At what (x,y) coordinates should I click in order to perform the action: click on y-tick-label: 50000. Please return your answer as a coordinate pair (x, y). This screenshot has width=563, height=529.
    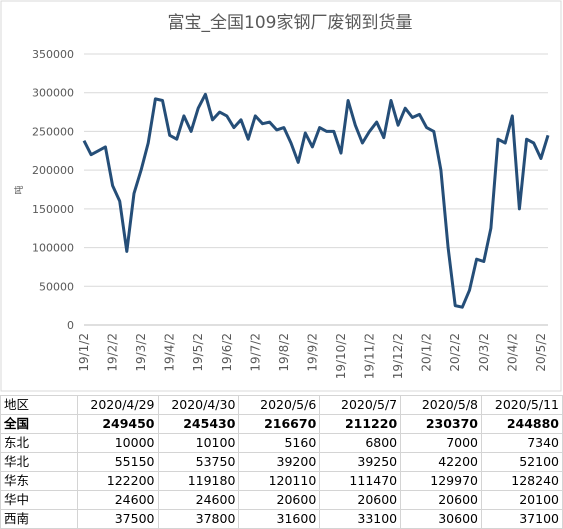
    Looking at the image, I should click on (56, 286).